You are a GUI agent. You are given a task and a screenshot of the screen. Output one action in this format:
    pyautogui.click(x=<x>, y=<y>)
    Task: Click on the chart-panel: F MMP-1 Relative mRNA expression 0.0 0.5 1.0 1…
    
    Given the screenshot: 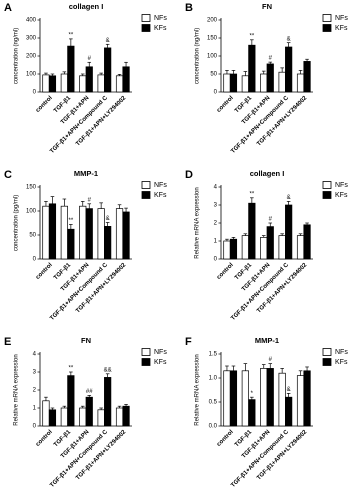 What is the action you would take?
    pyautogui.click(x=266, y=412)
    